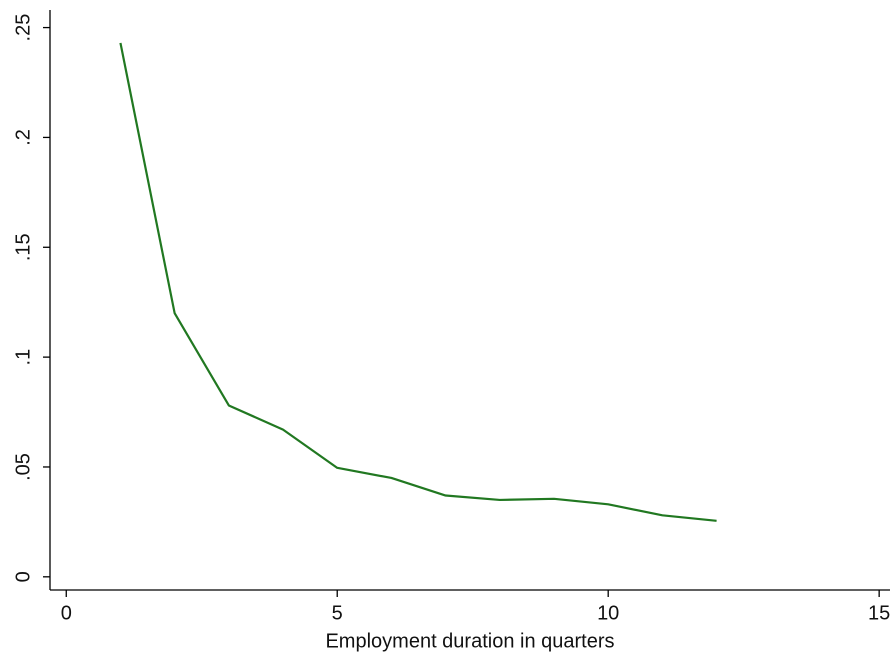 This screenshot has width=894, height=662. What do you see at coordinates (23, 247) in the screenshot?
I see `y-tick-label: .15` at bounding box center [23, 247].